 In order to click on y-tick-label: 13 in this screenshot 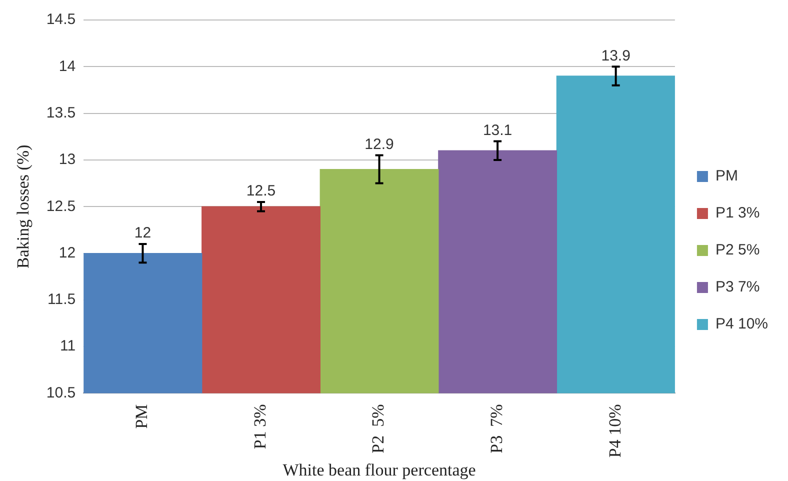, I will do `click(67, 159)`.